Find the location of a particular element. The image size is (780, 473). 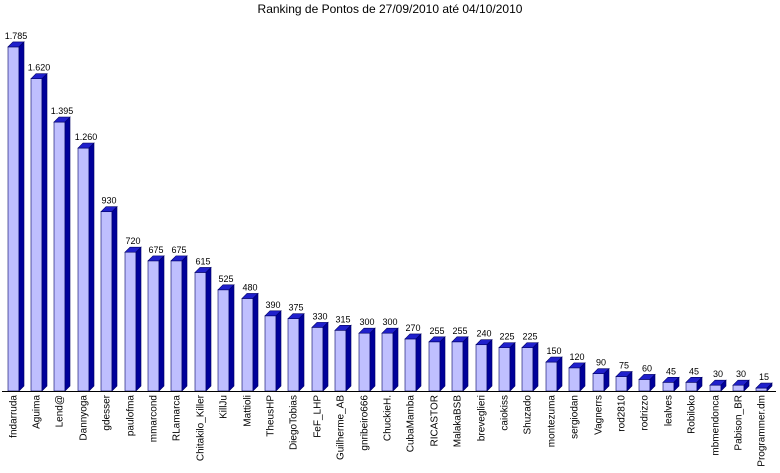

bar-22: 225 caiokiss is located at coordinates (507, 381).